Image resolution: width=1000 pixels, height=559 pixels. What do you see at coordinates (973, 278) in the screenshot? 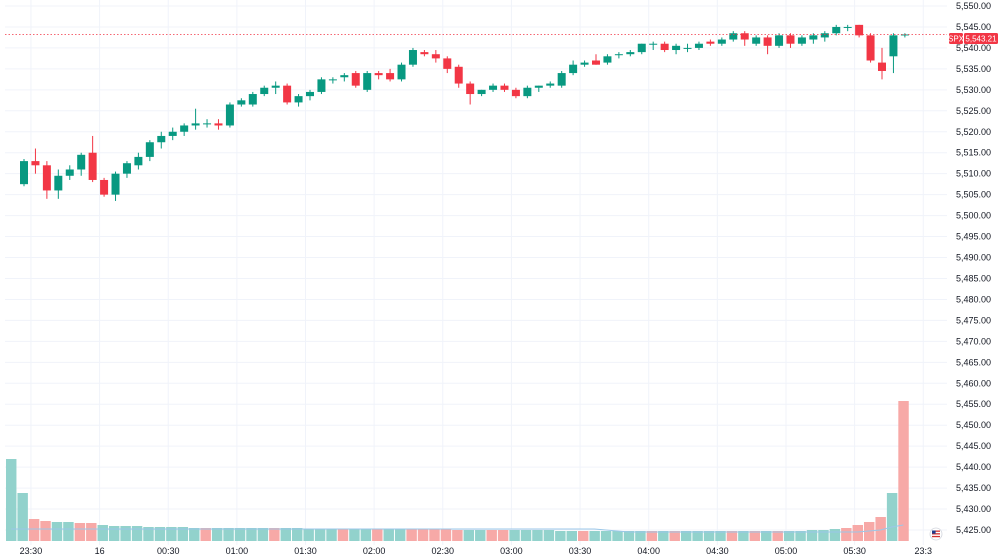
I see `price-tick-label: 5,485.00` at bounding box center [973, 278].